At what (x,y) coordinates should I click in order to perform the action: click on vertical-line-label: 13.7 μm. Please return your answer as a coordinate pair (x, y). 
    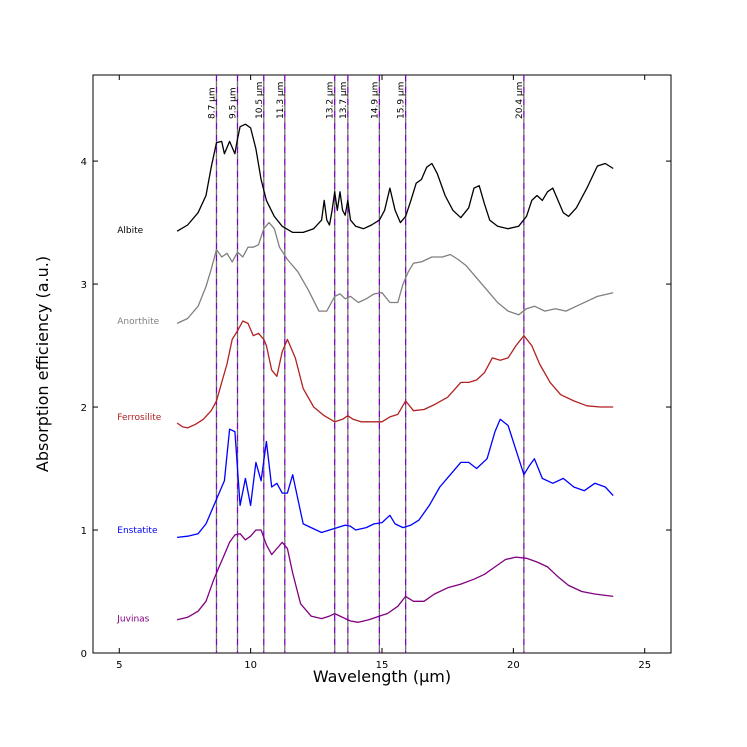
    Looking at the image, I should click on (344, 100).